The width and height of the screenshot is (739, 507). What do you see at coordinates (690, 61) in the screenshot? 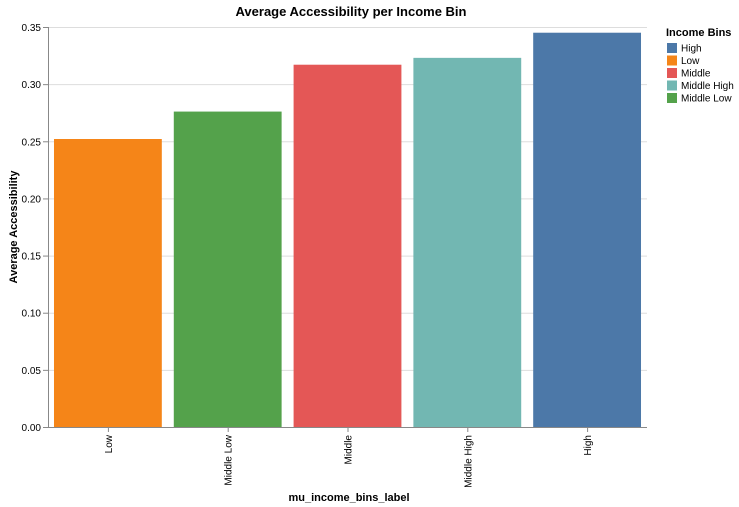
I see `legend-label: Low` at bounding box center [690, 61].